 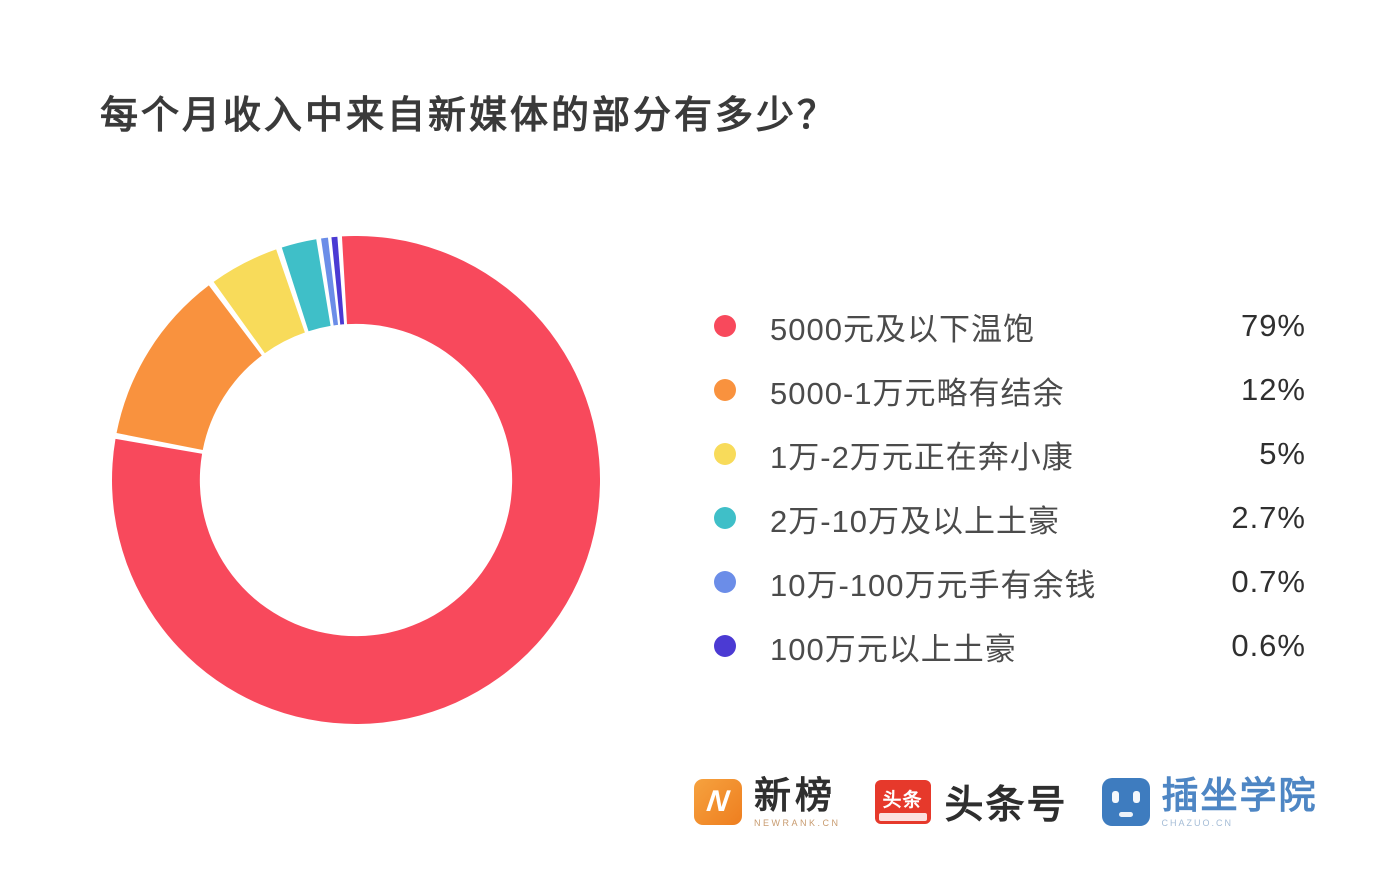 I want to click on legend-value: 2.7%, so click(x=1268, y=517).